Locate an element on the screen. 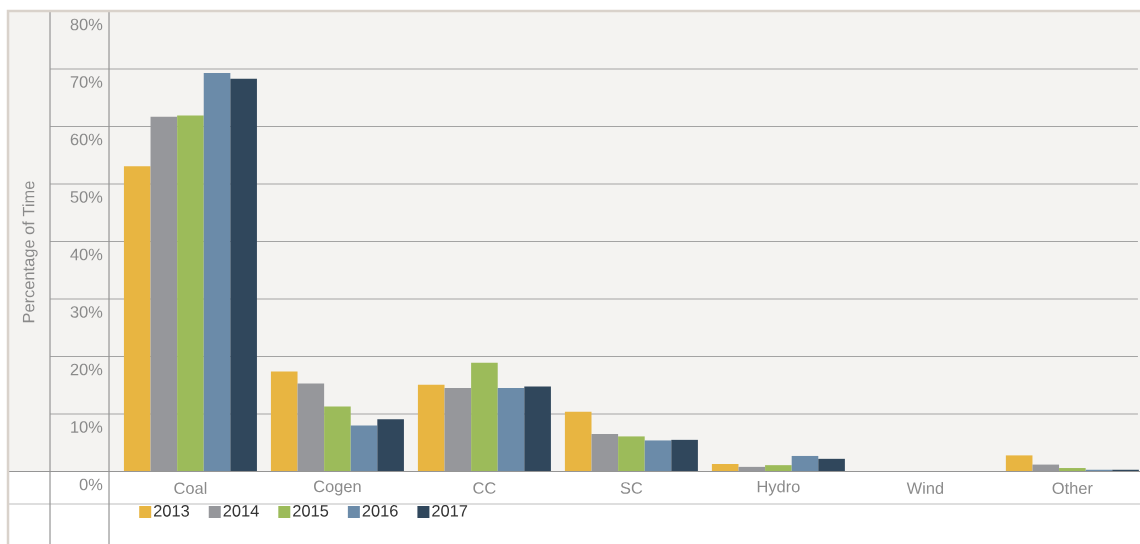  legend-label: 2013 is located at coordinates (172, 511).